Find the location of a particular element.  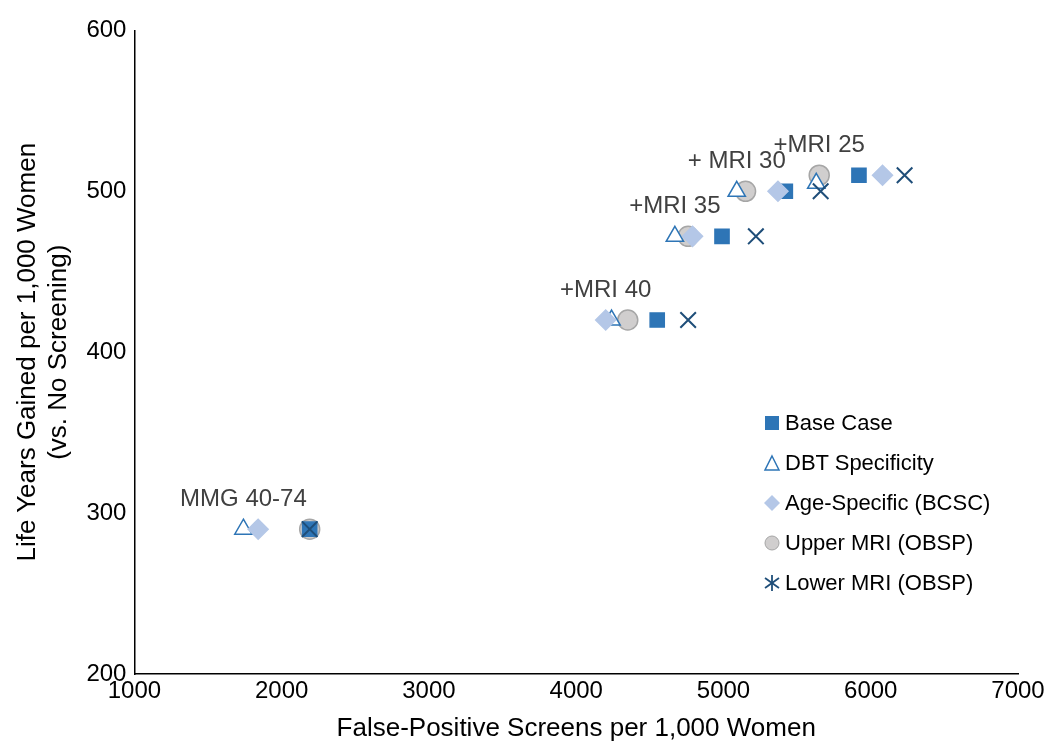

annotation: +MRI 35 is located at coordinates (675, 204).